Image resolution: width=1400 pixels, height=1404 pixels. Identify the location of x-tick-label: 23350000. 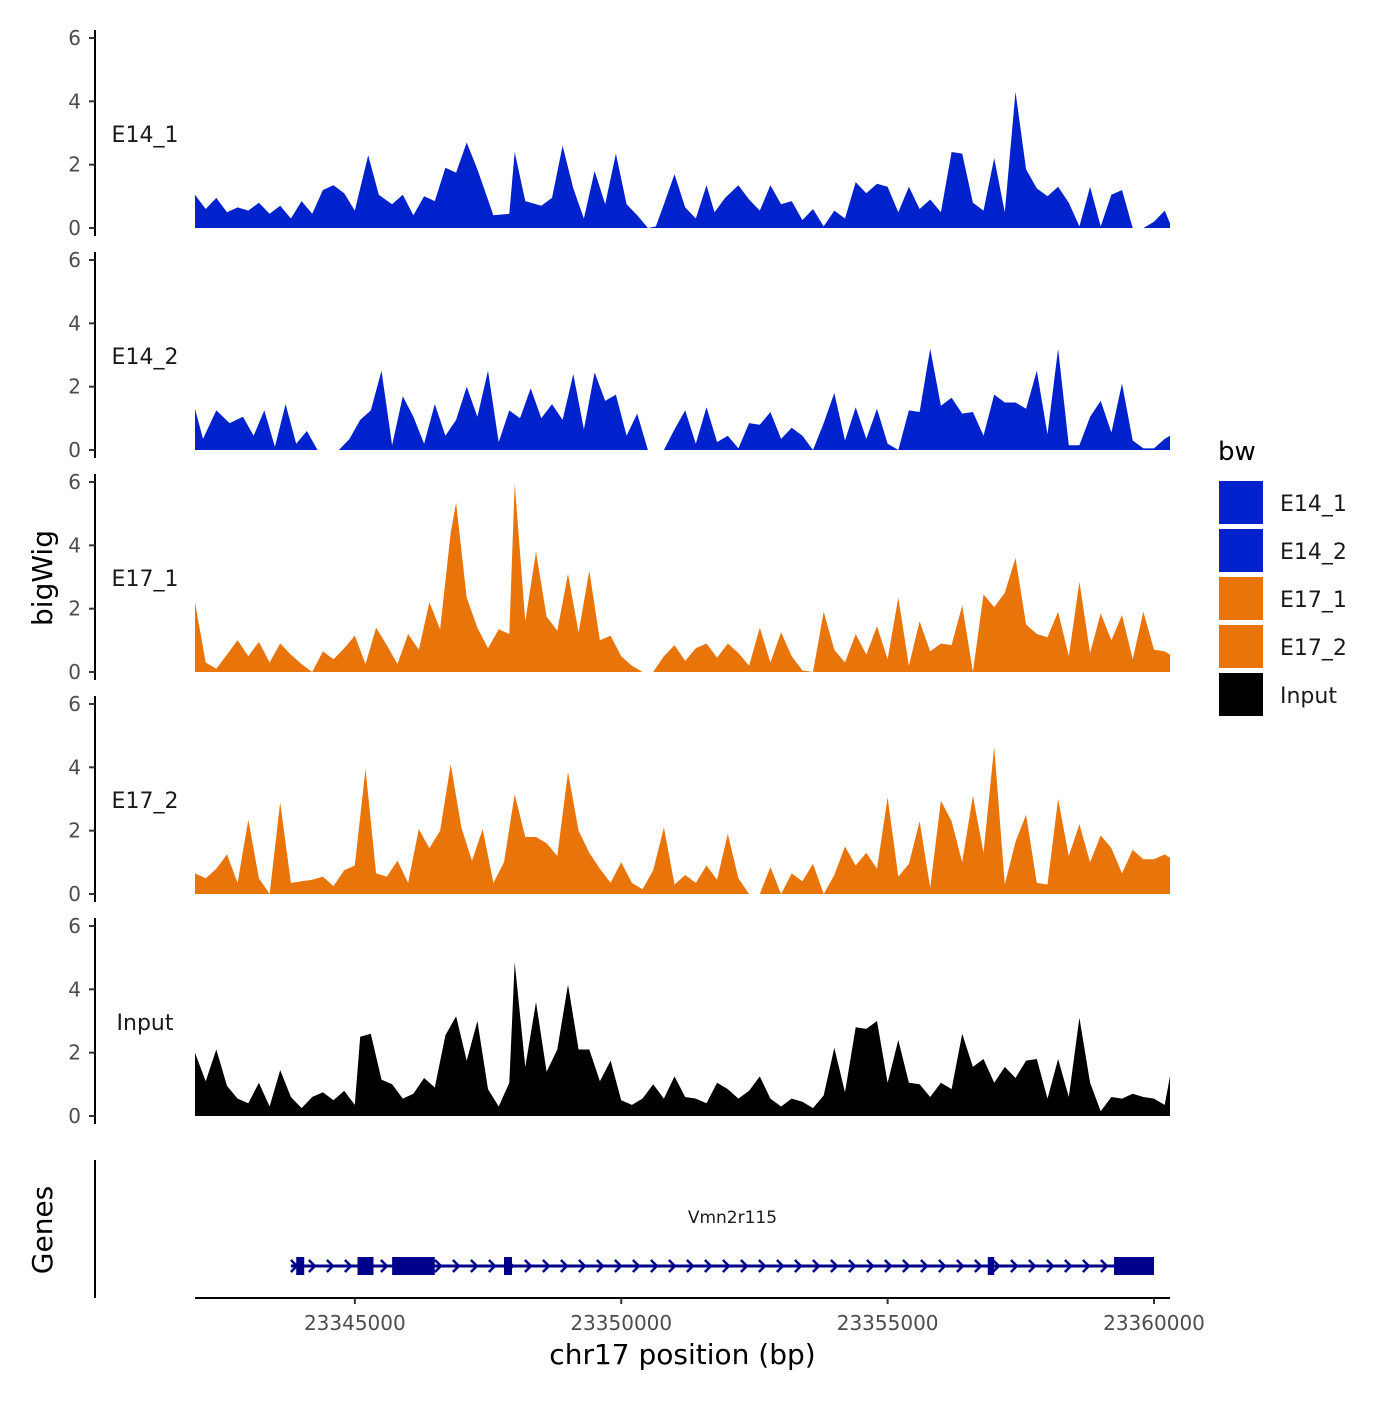
(621, 1323).